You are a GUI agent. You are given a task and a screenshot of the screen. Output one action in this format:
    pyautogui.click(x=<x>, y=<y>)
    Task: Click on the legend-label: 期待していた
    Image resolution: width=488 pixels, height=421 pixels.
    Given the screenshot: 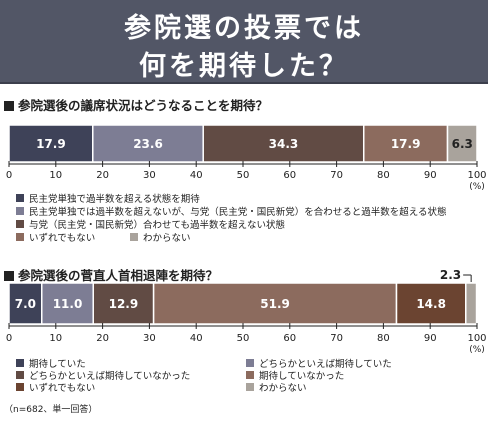 What is the action you would take?
    pyautogui.click(x=57, y=364)
    